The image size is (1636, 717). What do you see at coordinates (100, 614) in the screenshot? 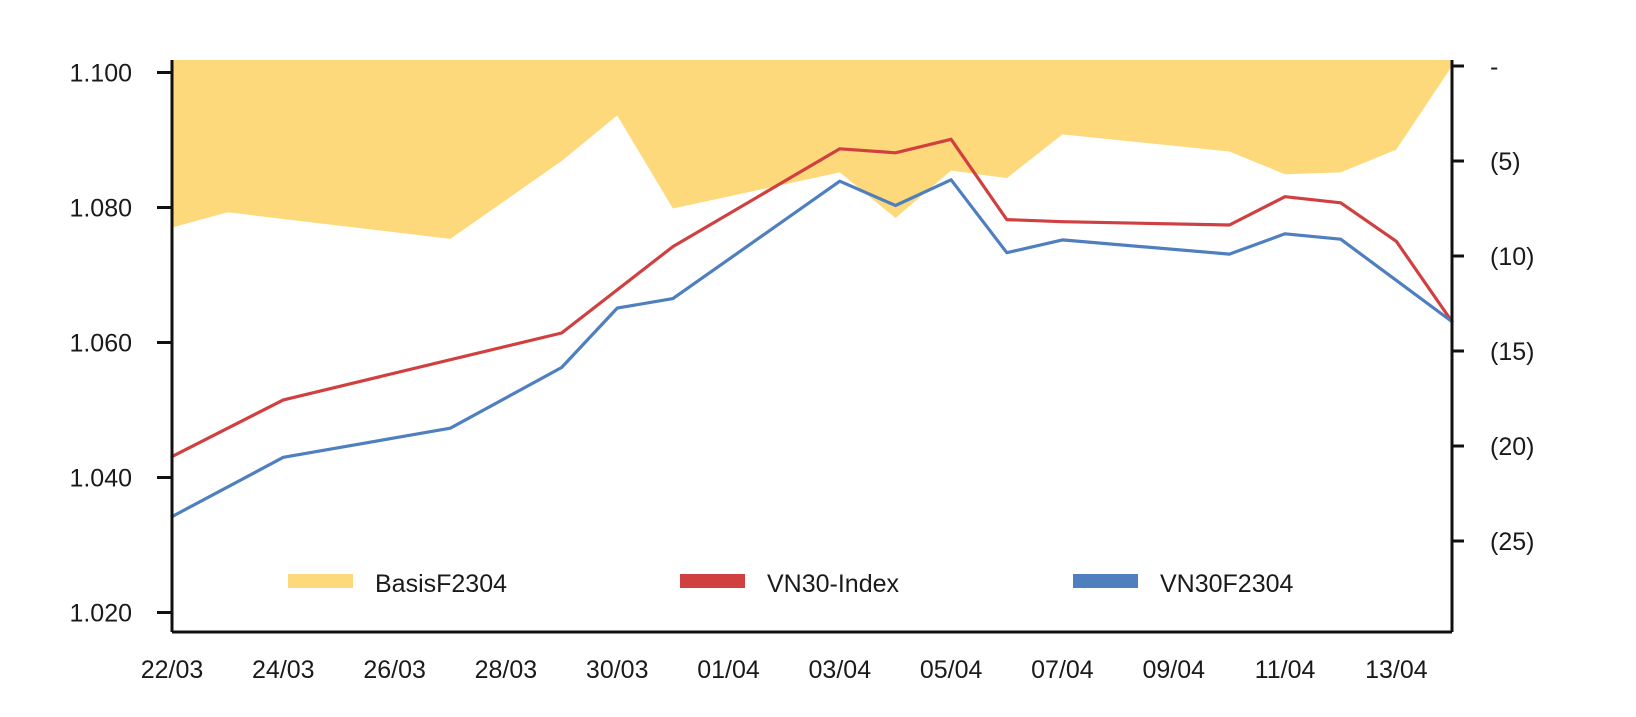
I see `left-tick-label: 1.020` at bounding box center [100, 614].